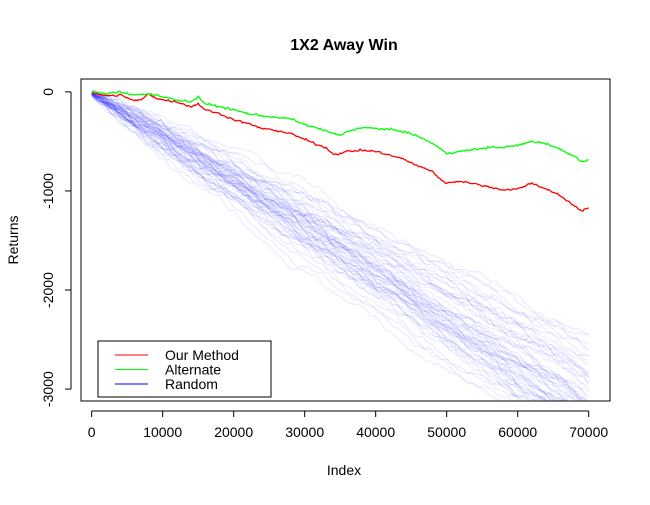  Describe the element at coordinates (446, 432) in the screenshot. I see `x-tick-label: 50000` at that location.